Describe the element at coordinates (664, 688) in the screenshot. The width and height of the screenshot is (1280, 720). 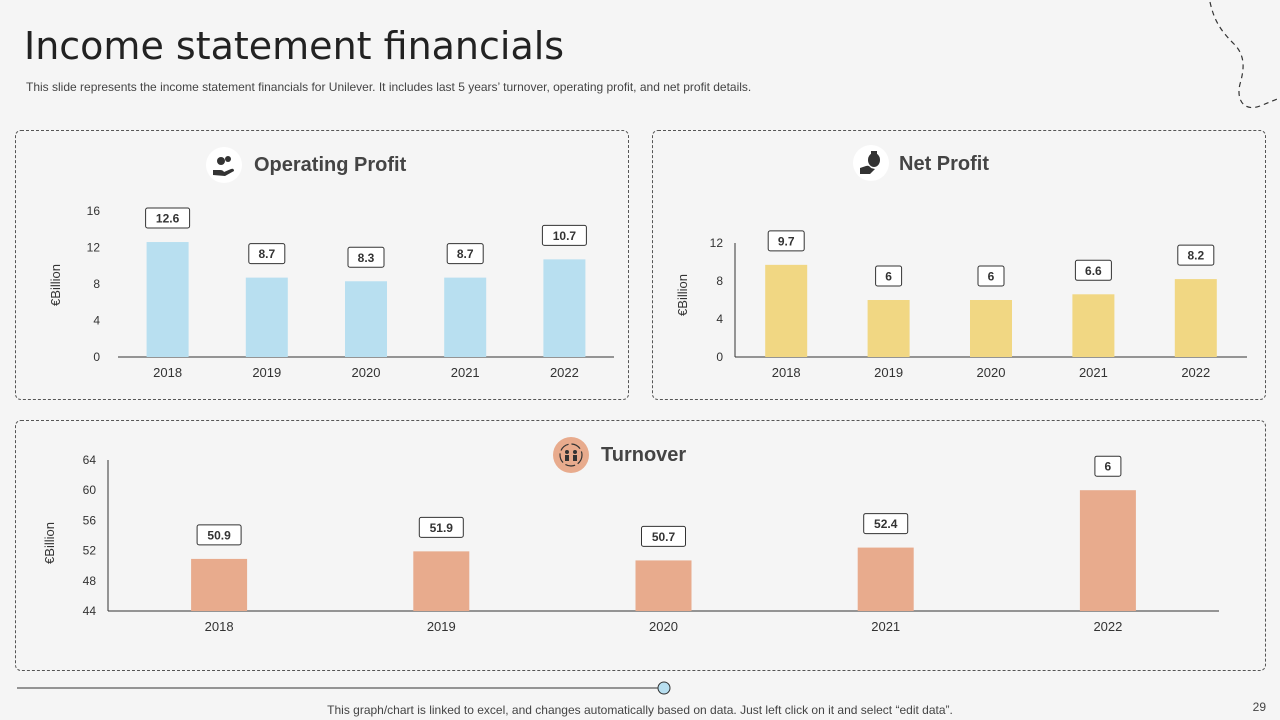
I see `slider-handle` at that location.